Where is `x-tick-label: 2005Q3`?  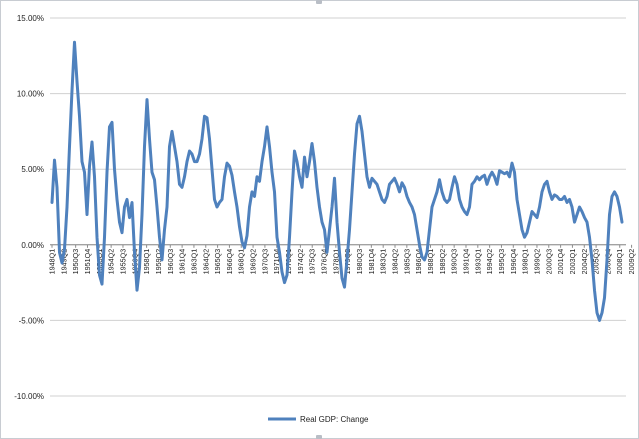
x-tick-label: 2005Q3 is located at coordinates (596, 262).